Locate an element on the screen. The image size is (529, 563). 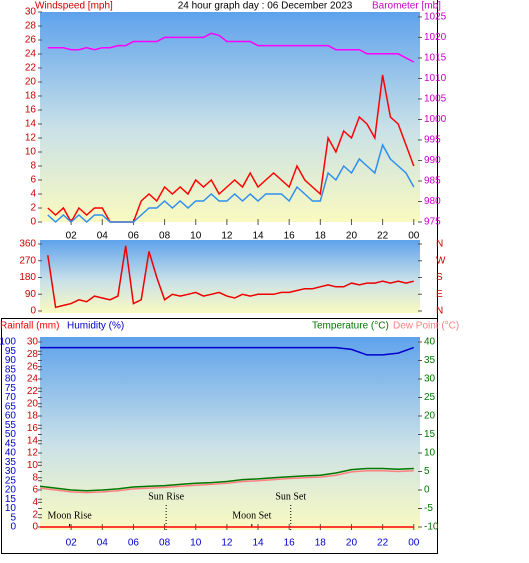
x-tick-label: 10 is located at coordinates (196, 543).